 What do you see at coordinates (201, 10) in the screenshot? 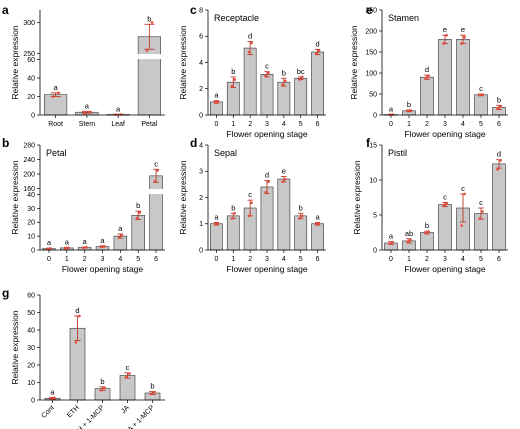
I see `y-tick-label: 8` at bounding box center [201, 10].